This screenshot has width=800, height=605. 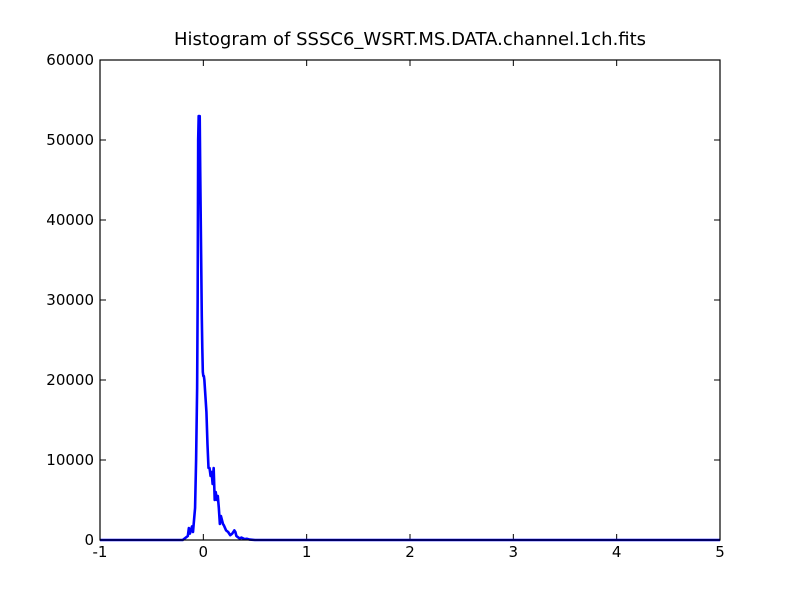 What do you see at coordinates (410, 552) in the screenshot?
I see `x-tick-label: 2` at bounding box center [410, 552].